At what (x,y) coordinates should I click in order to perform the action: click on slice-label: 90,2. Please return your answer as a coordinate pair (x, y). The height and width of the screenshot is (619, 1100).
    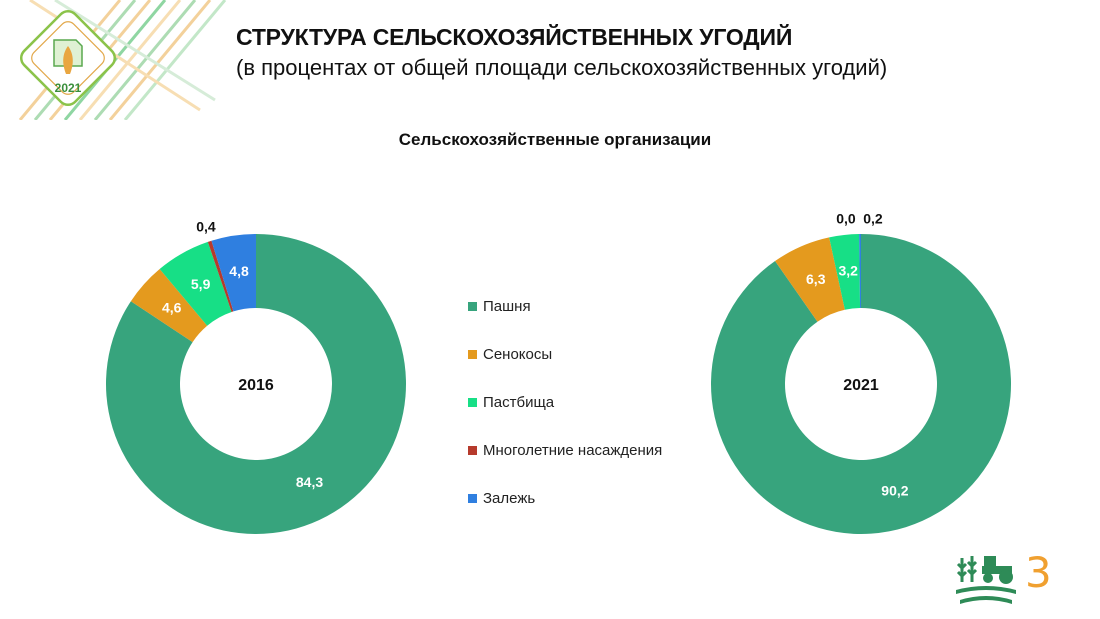
    Looking at the image, I should click on (894, 490).